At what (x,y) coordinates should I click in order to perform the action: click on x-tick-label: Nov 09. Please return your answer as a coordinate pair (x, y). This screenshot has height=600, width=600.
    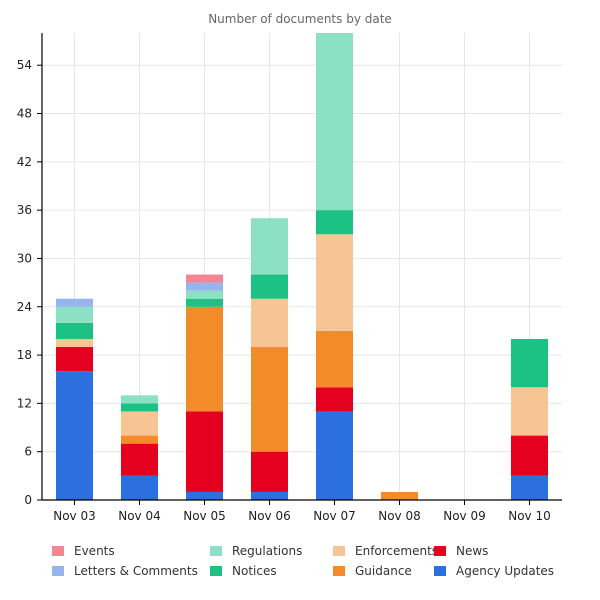
    Looking at the image, I should click on (464, 516).